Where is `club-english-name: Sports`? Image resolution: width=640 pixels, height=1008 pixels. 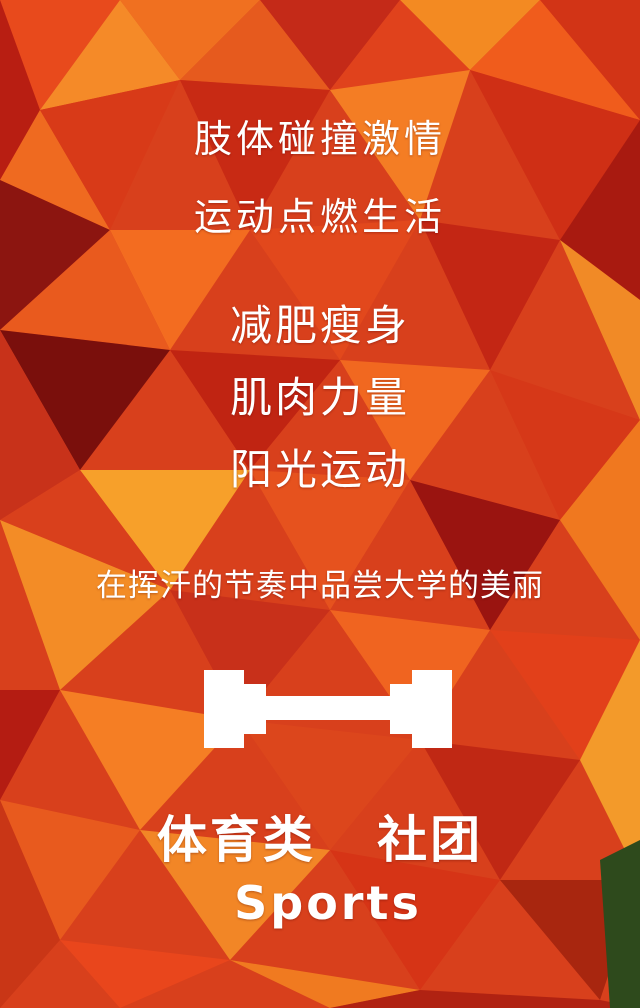
club-english-name: Sports is located at coordinates (328, 903).